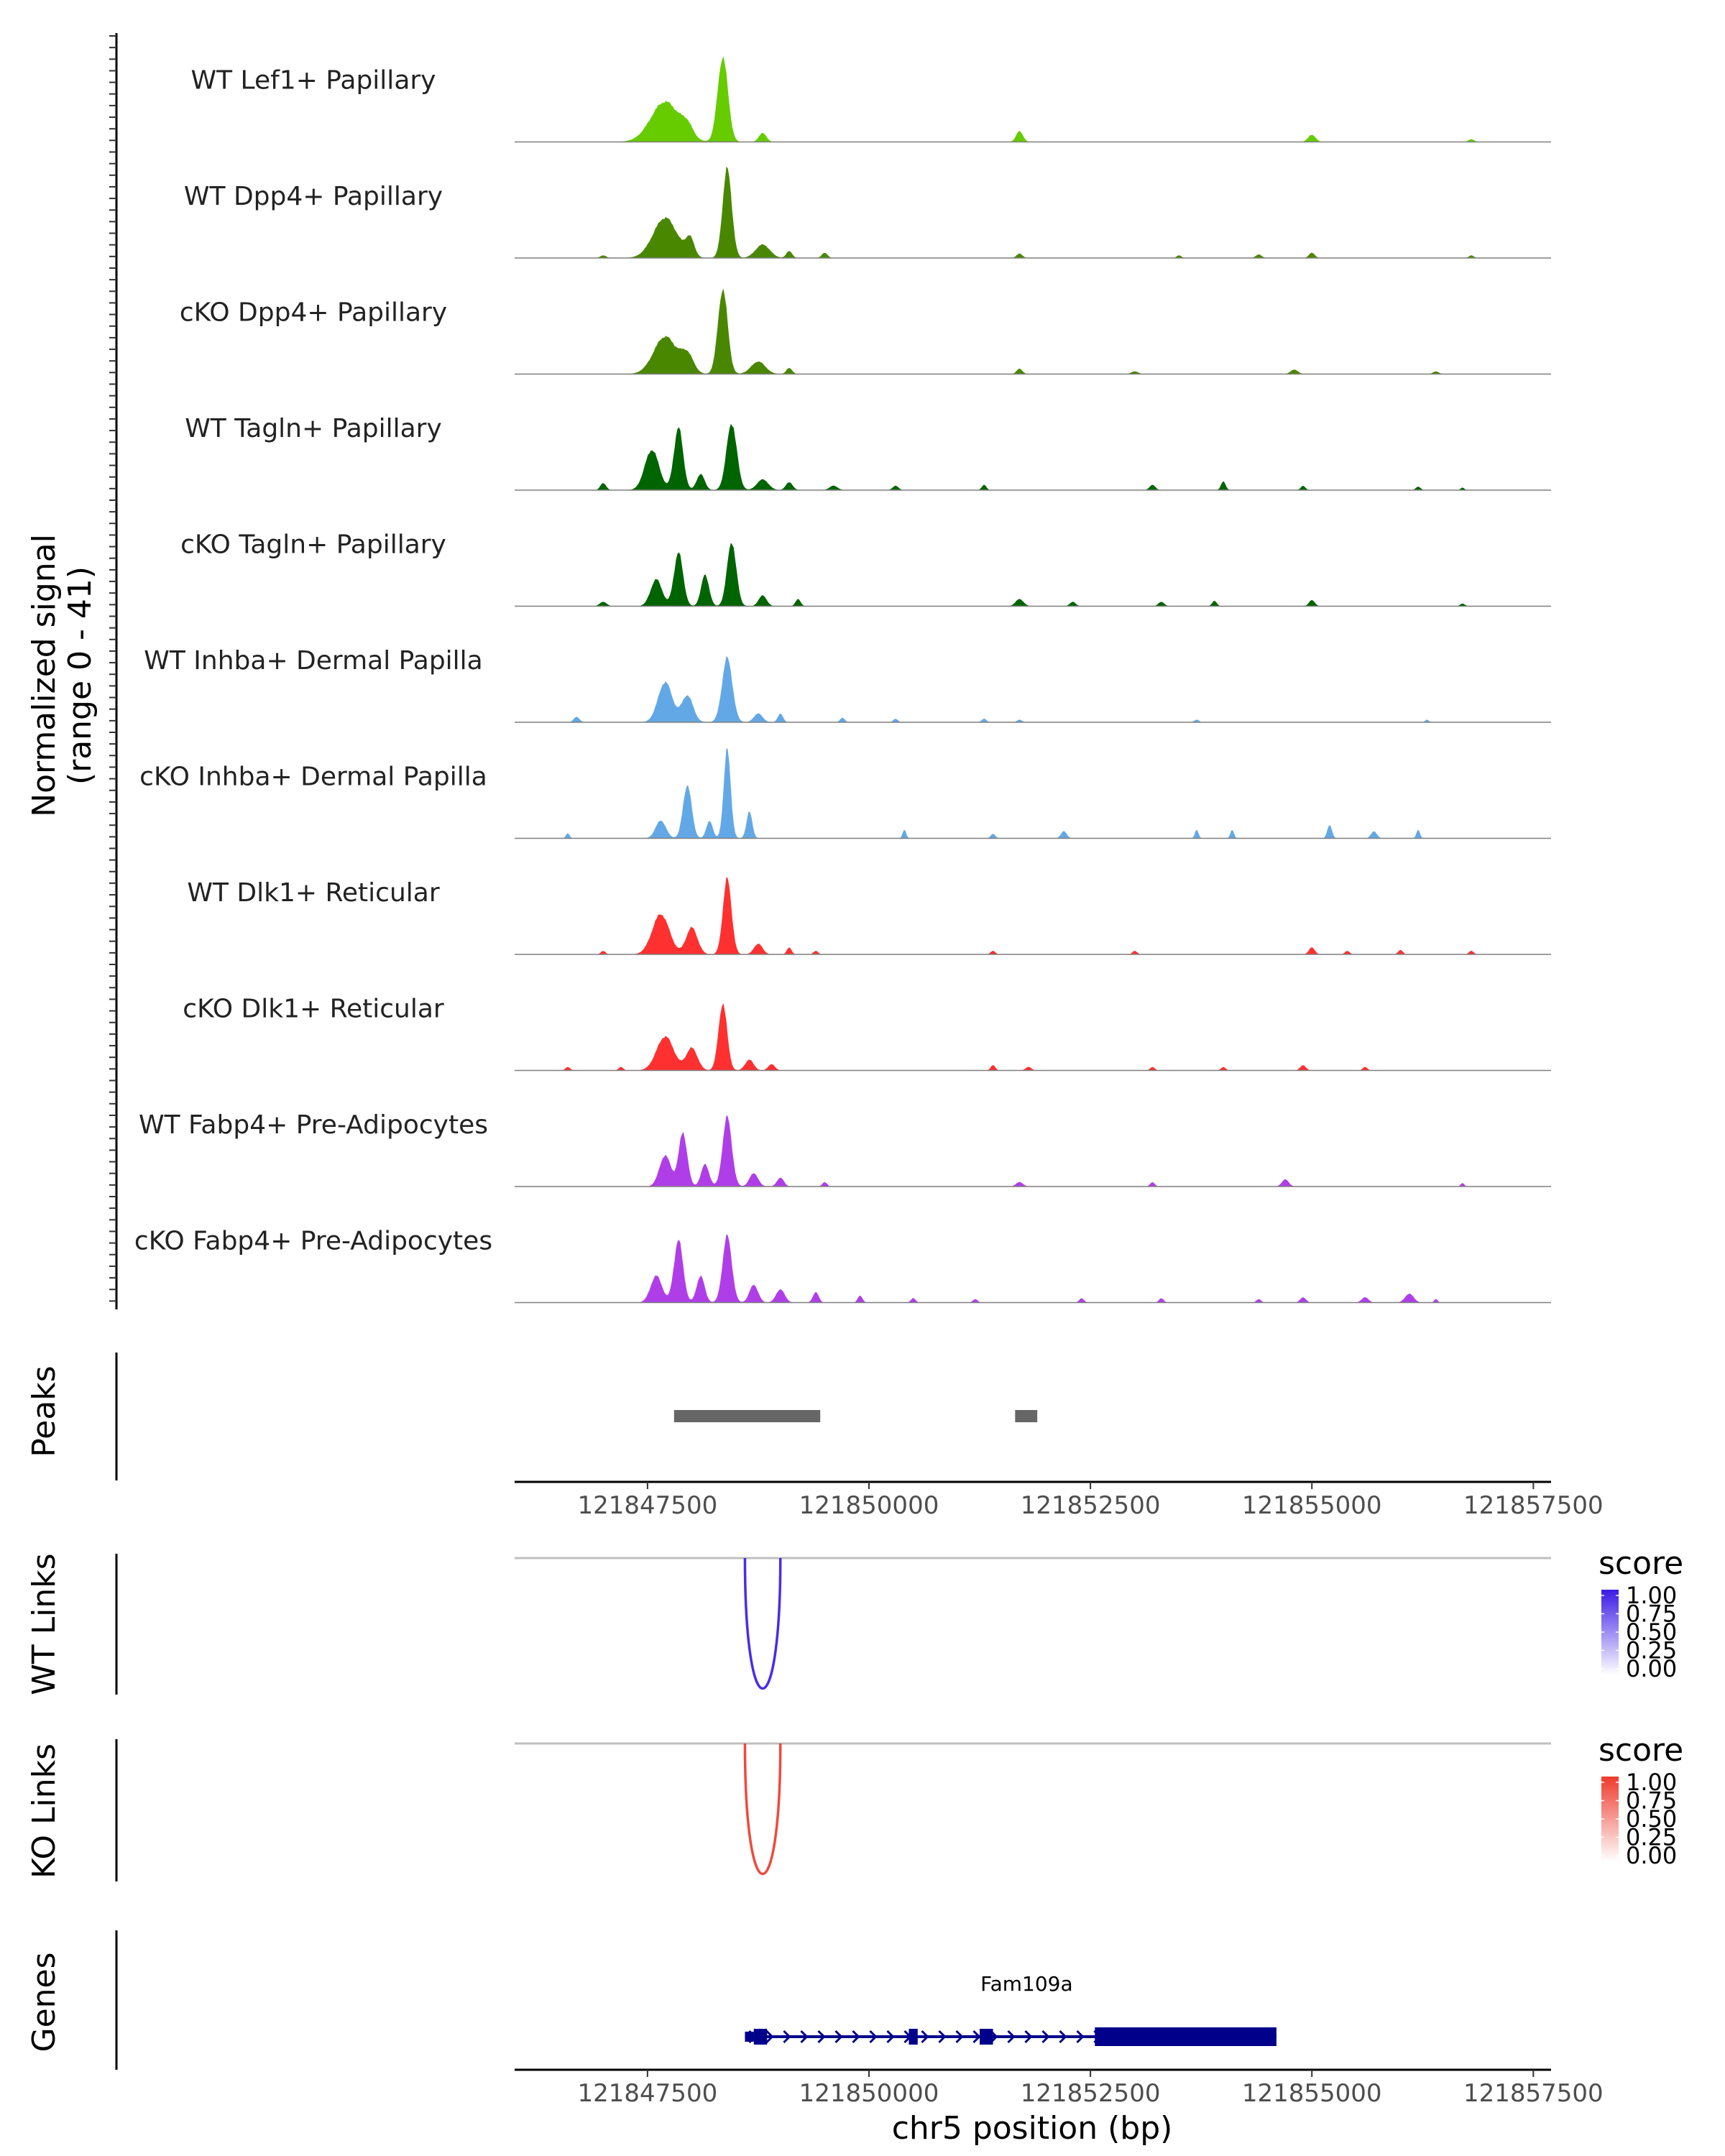 This screenshot has height=2156, width=1725. What do you see at coordinates (44, 2002) in the screenshot?
I see `genes-label: Genes` at bounding box center [44, 2002].